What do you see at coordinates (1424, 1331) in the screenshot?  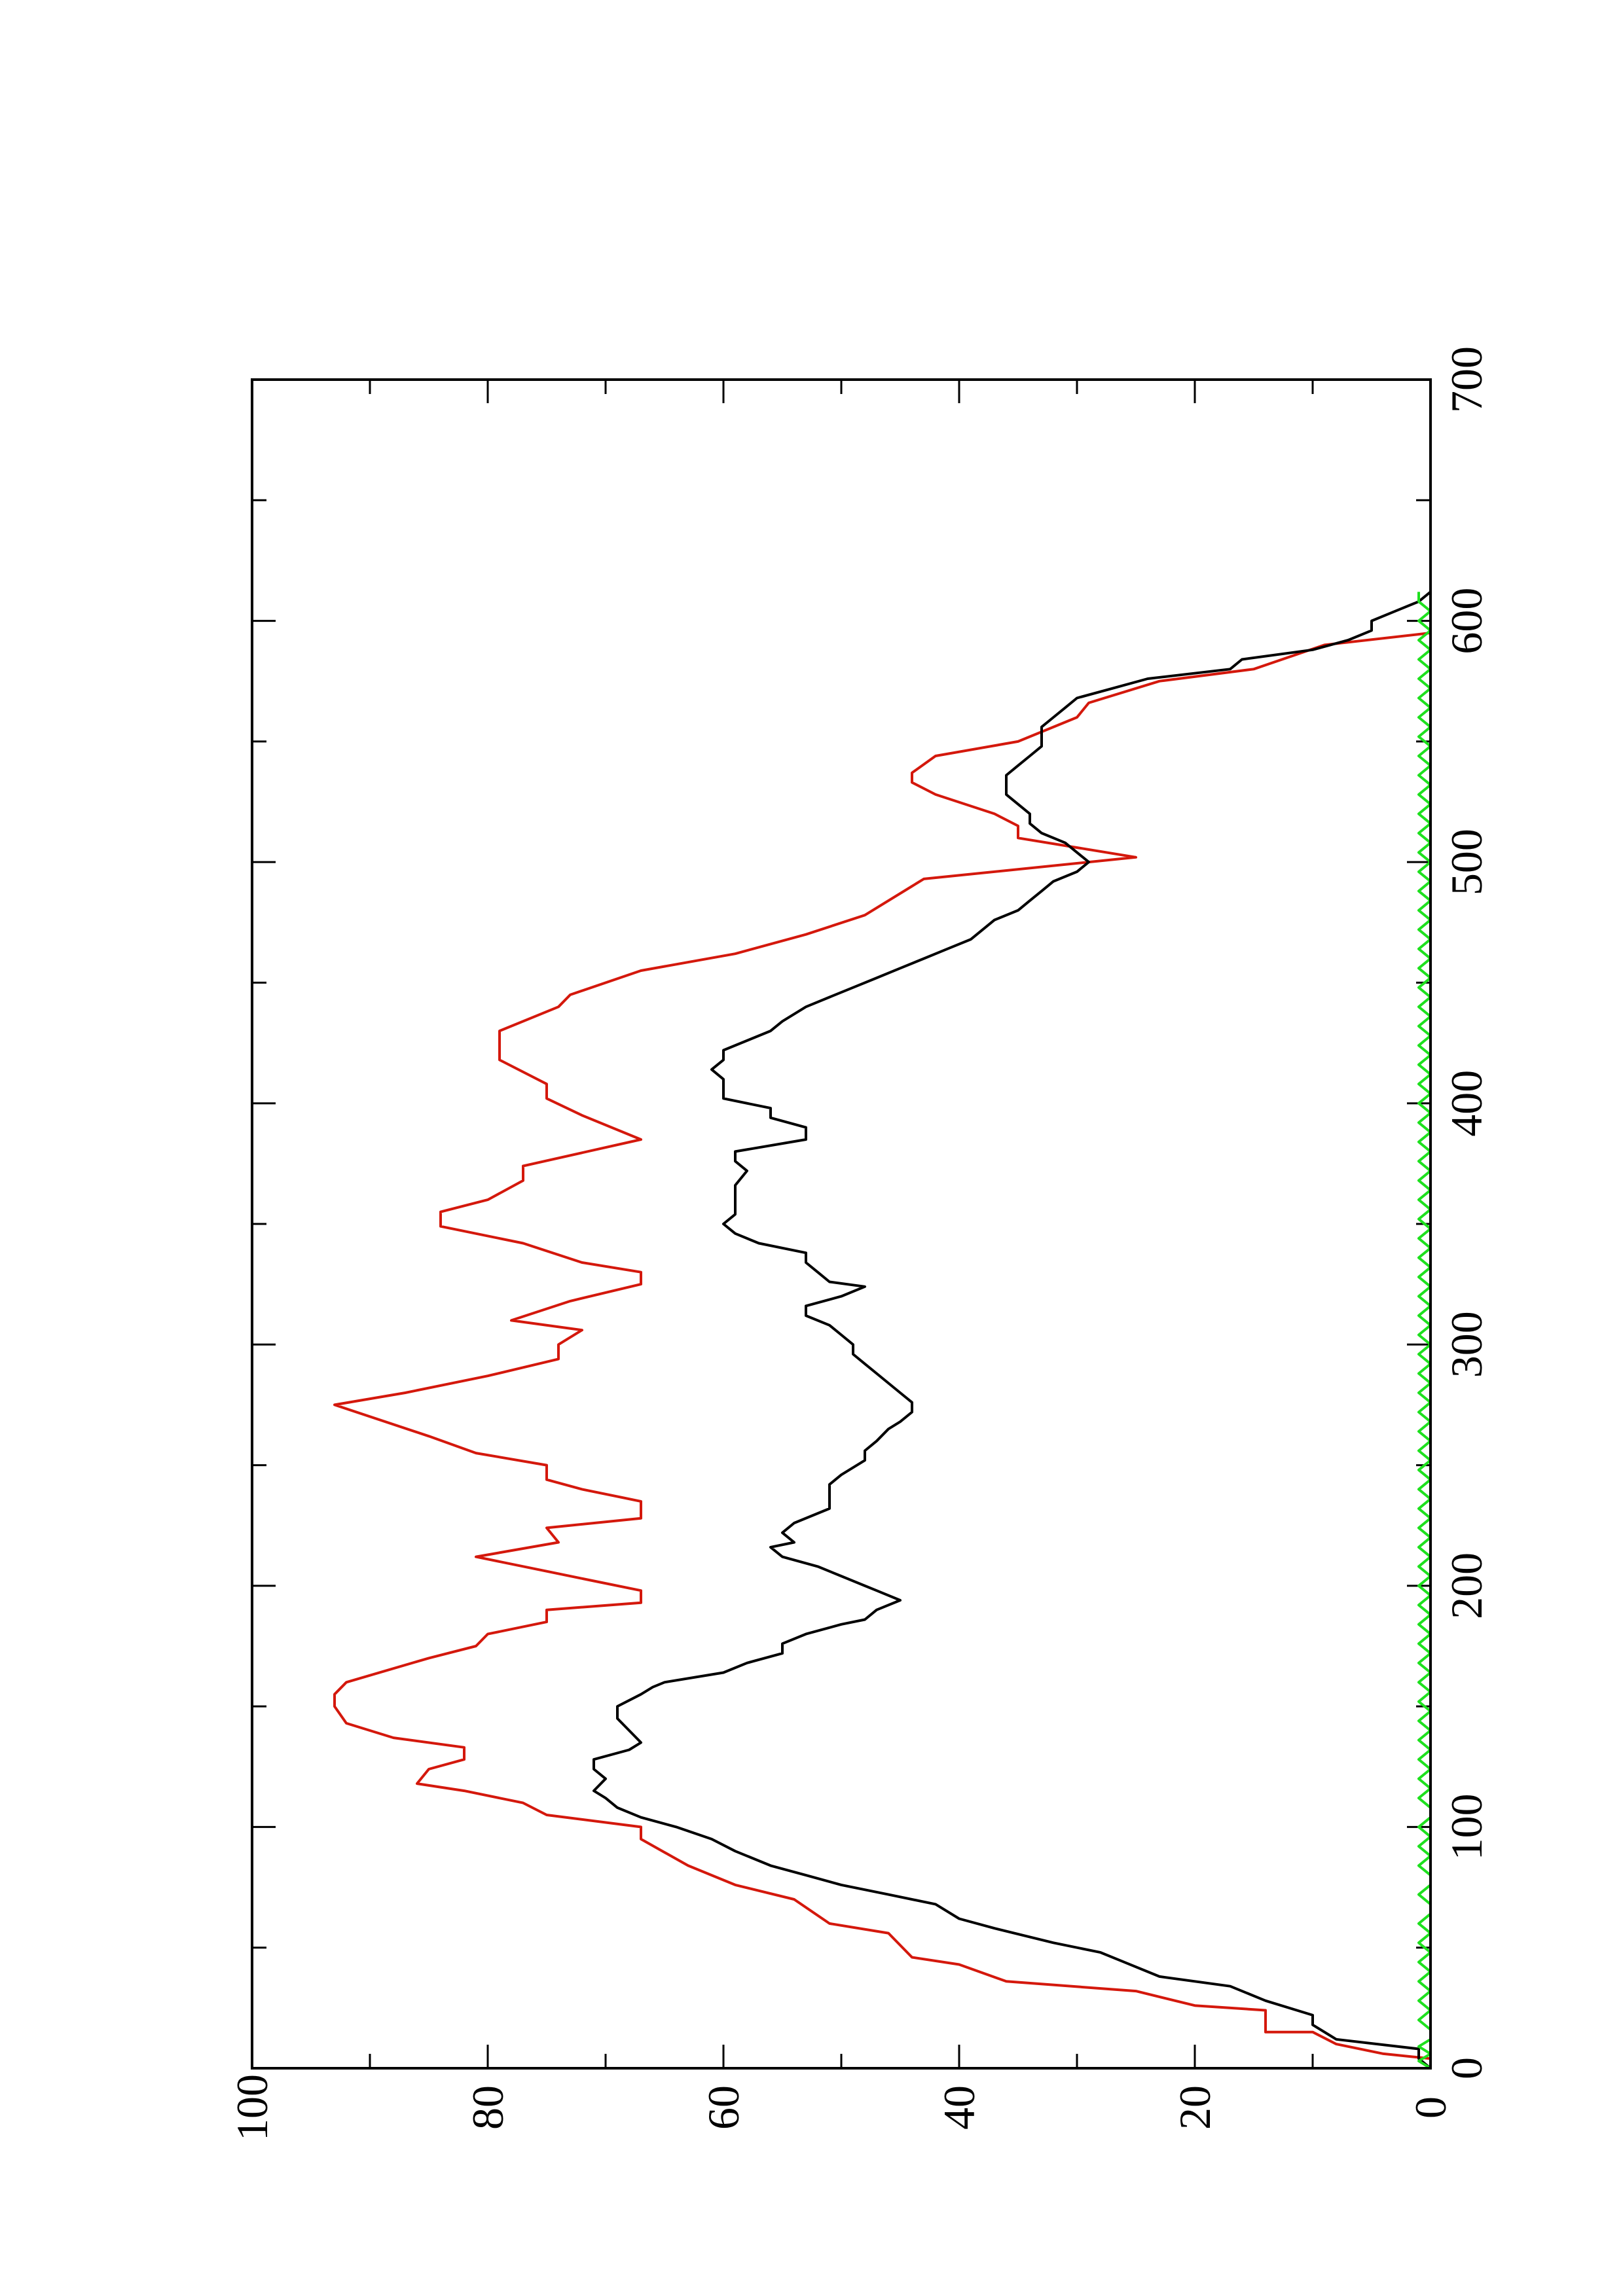 I see `series-line-green` at bounding box center [1424, 1331].